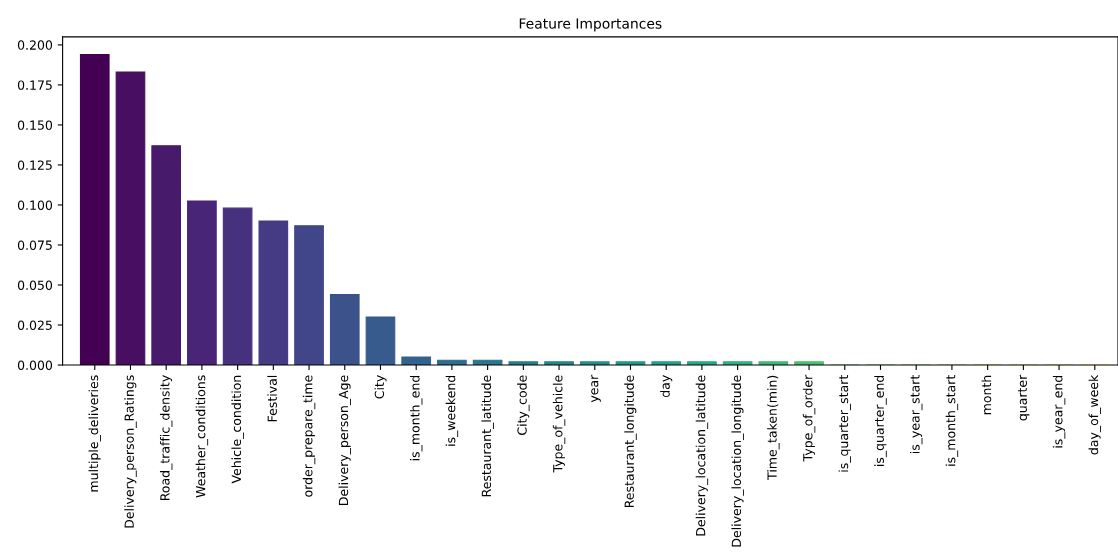 This screenshot has height=559, width=1118. What do you see at coordinates (35, 365) in the screenshot?
I see `y-tick-label: 0.000` at bounding box center [35, 365].